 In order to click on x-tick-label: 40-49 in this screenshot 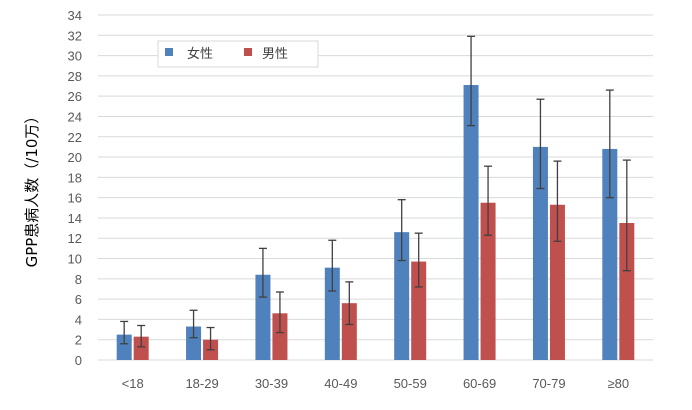, I will do `click(340, 383)`.